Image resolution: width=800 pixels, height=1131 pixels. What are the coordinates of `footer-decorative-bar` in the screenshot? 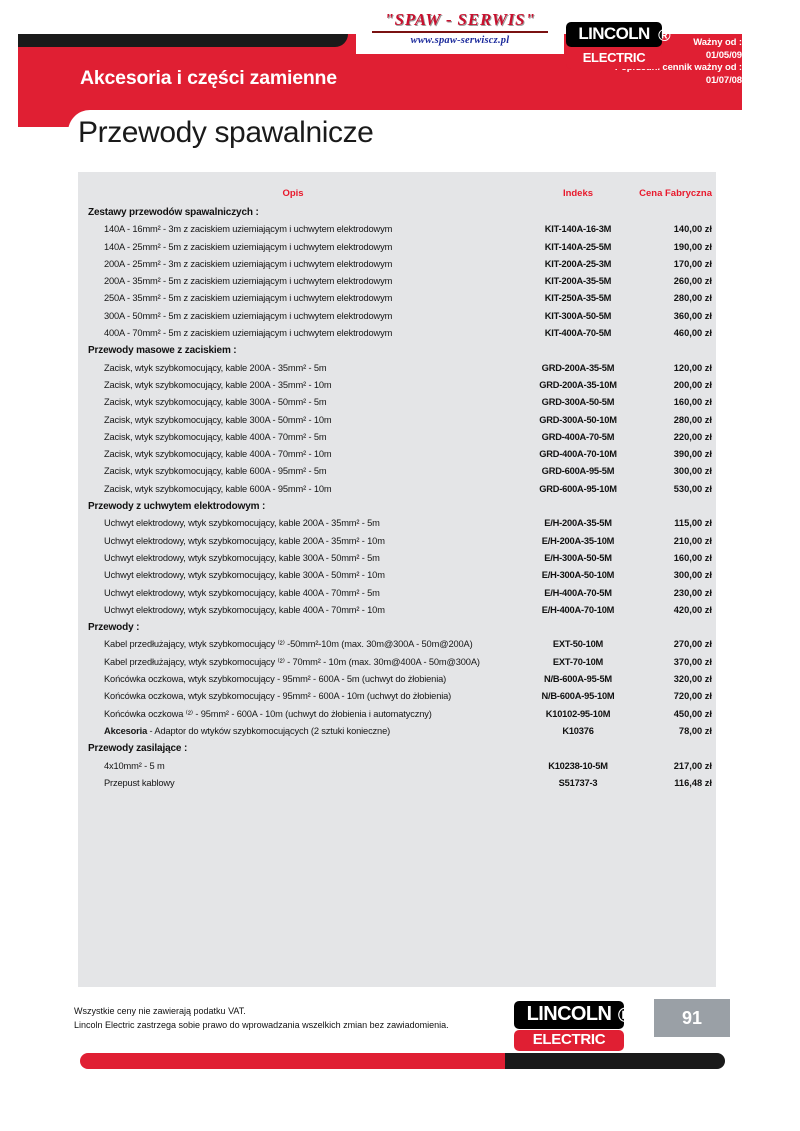 It's located at (402, 1061).